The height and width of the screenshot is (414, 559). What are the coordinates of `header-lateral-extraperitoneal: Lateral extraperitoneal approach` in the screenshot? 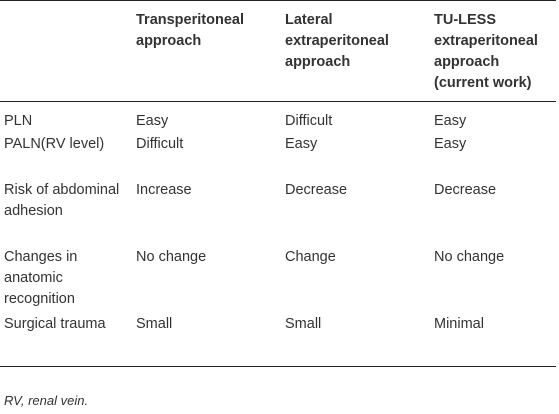 It's located at (355, 51).